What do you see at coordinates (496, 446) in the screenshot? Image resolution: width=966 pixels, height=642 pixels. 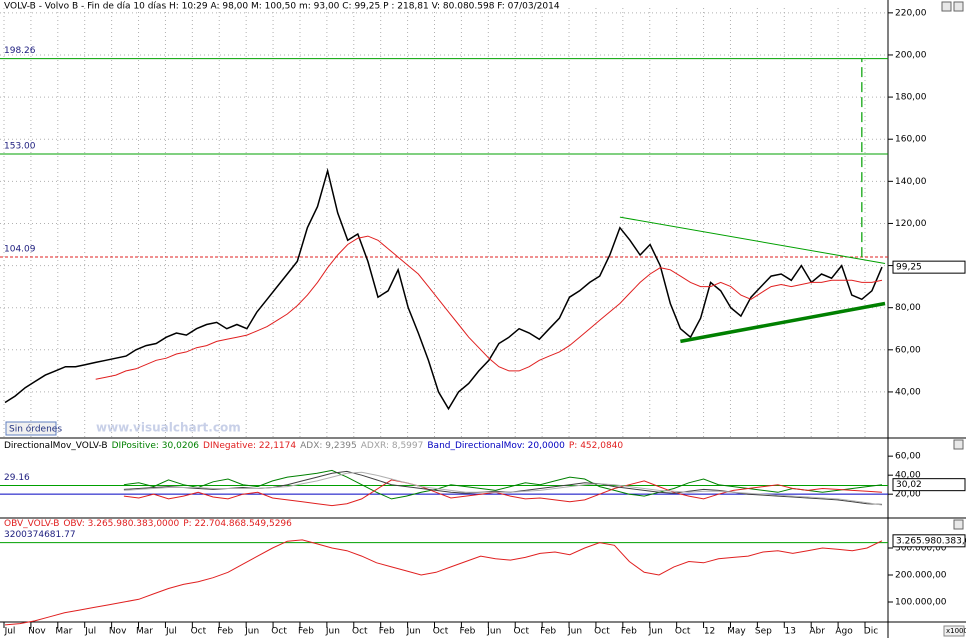 I see `panel-title-part: Band_DirectionalMov: 20,0000` at bounding box center [496, 446].